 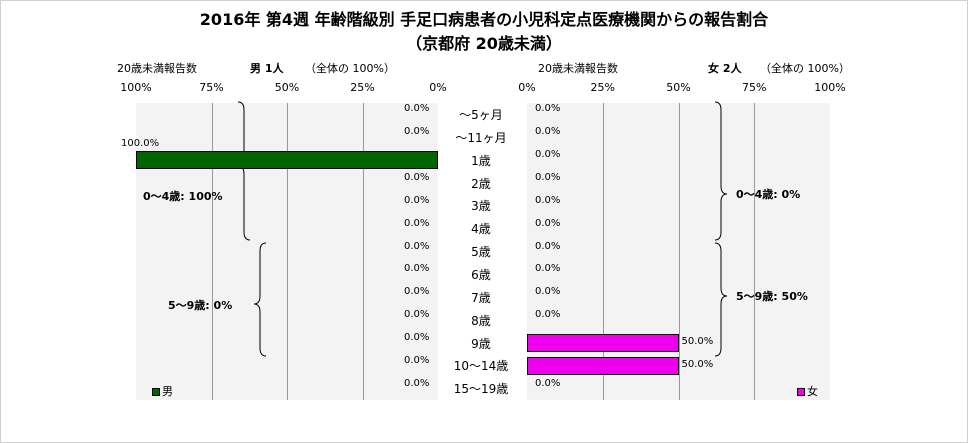 What do you see at coordinates (162, 391) in the screenshot?
I see `legend-male: 男` at bounding box center [162, 391].